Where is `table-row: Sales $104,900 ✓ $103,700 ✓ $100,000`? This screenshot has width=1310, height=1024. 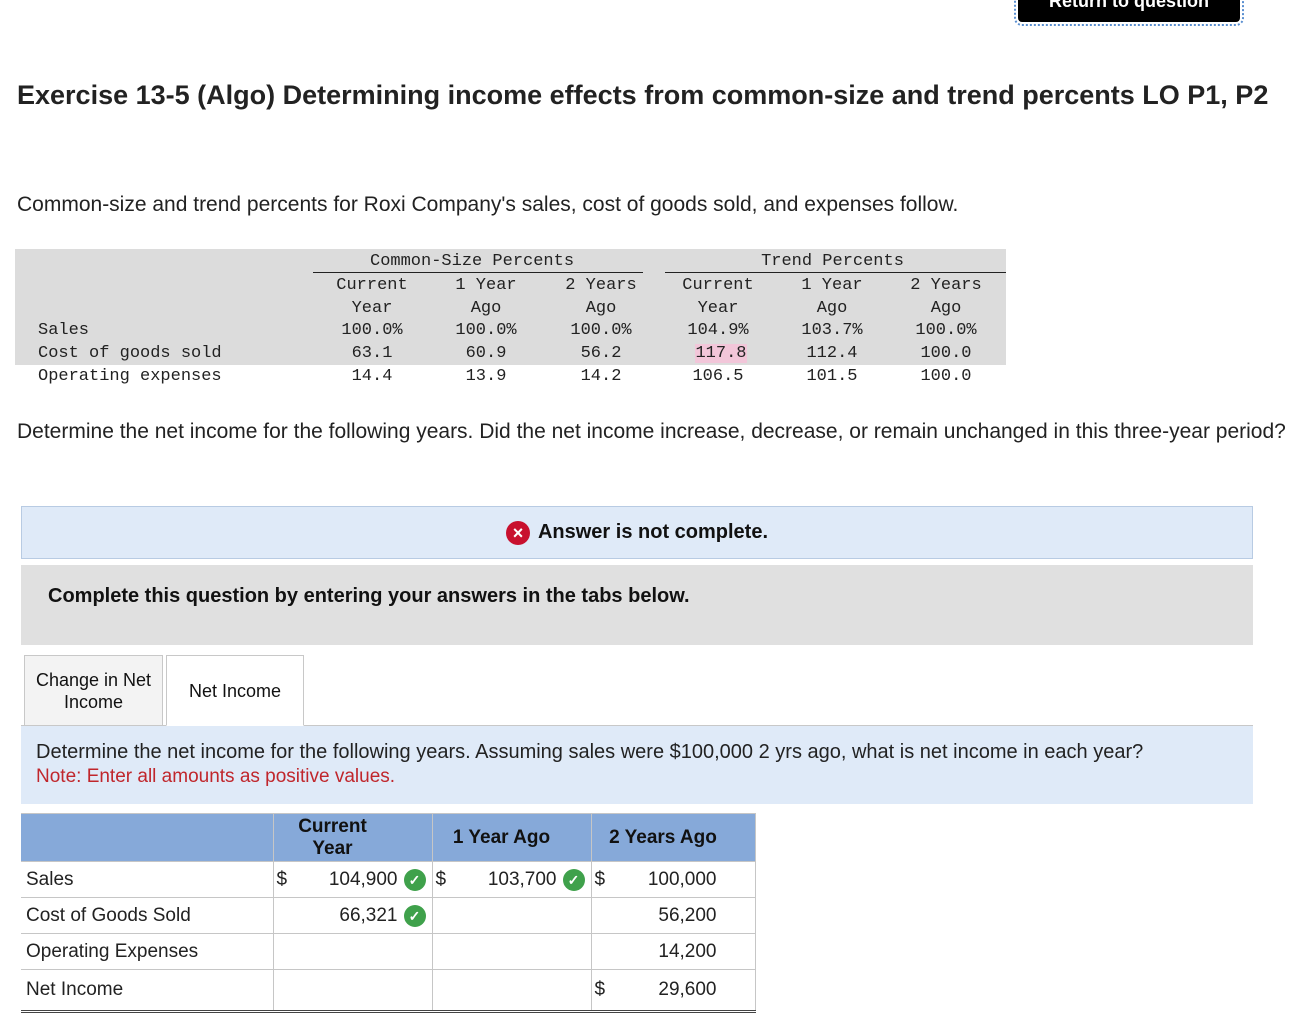
table-row: Sales $104,900 ✓ $103,700 ✓ $100,000 is located at coordinates (388, 879).